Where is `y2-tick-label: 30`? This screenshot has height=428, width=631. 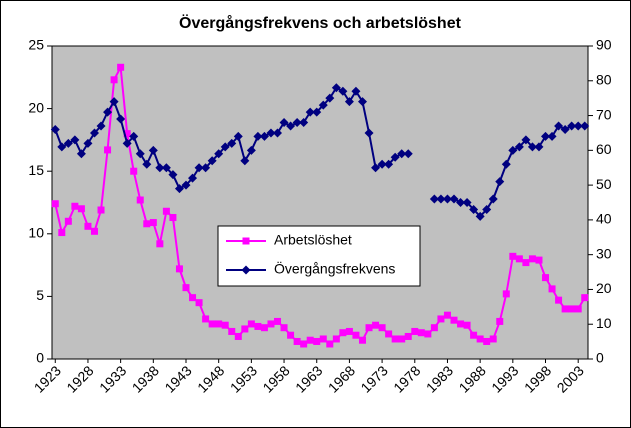 y2-tick-label: 30 is located at coordinates (604, 253).